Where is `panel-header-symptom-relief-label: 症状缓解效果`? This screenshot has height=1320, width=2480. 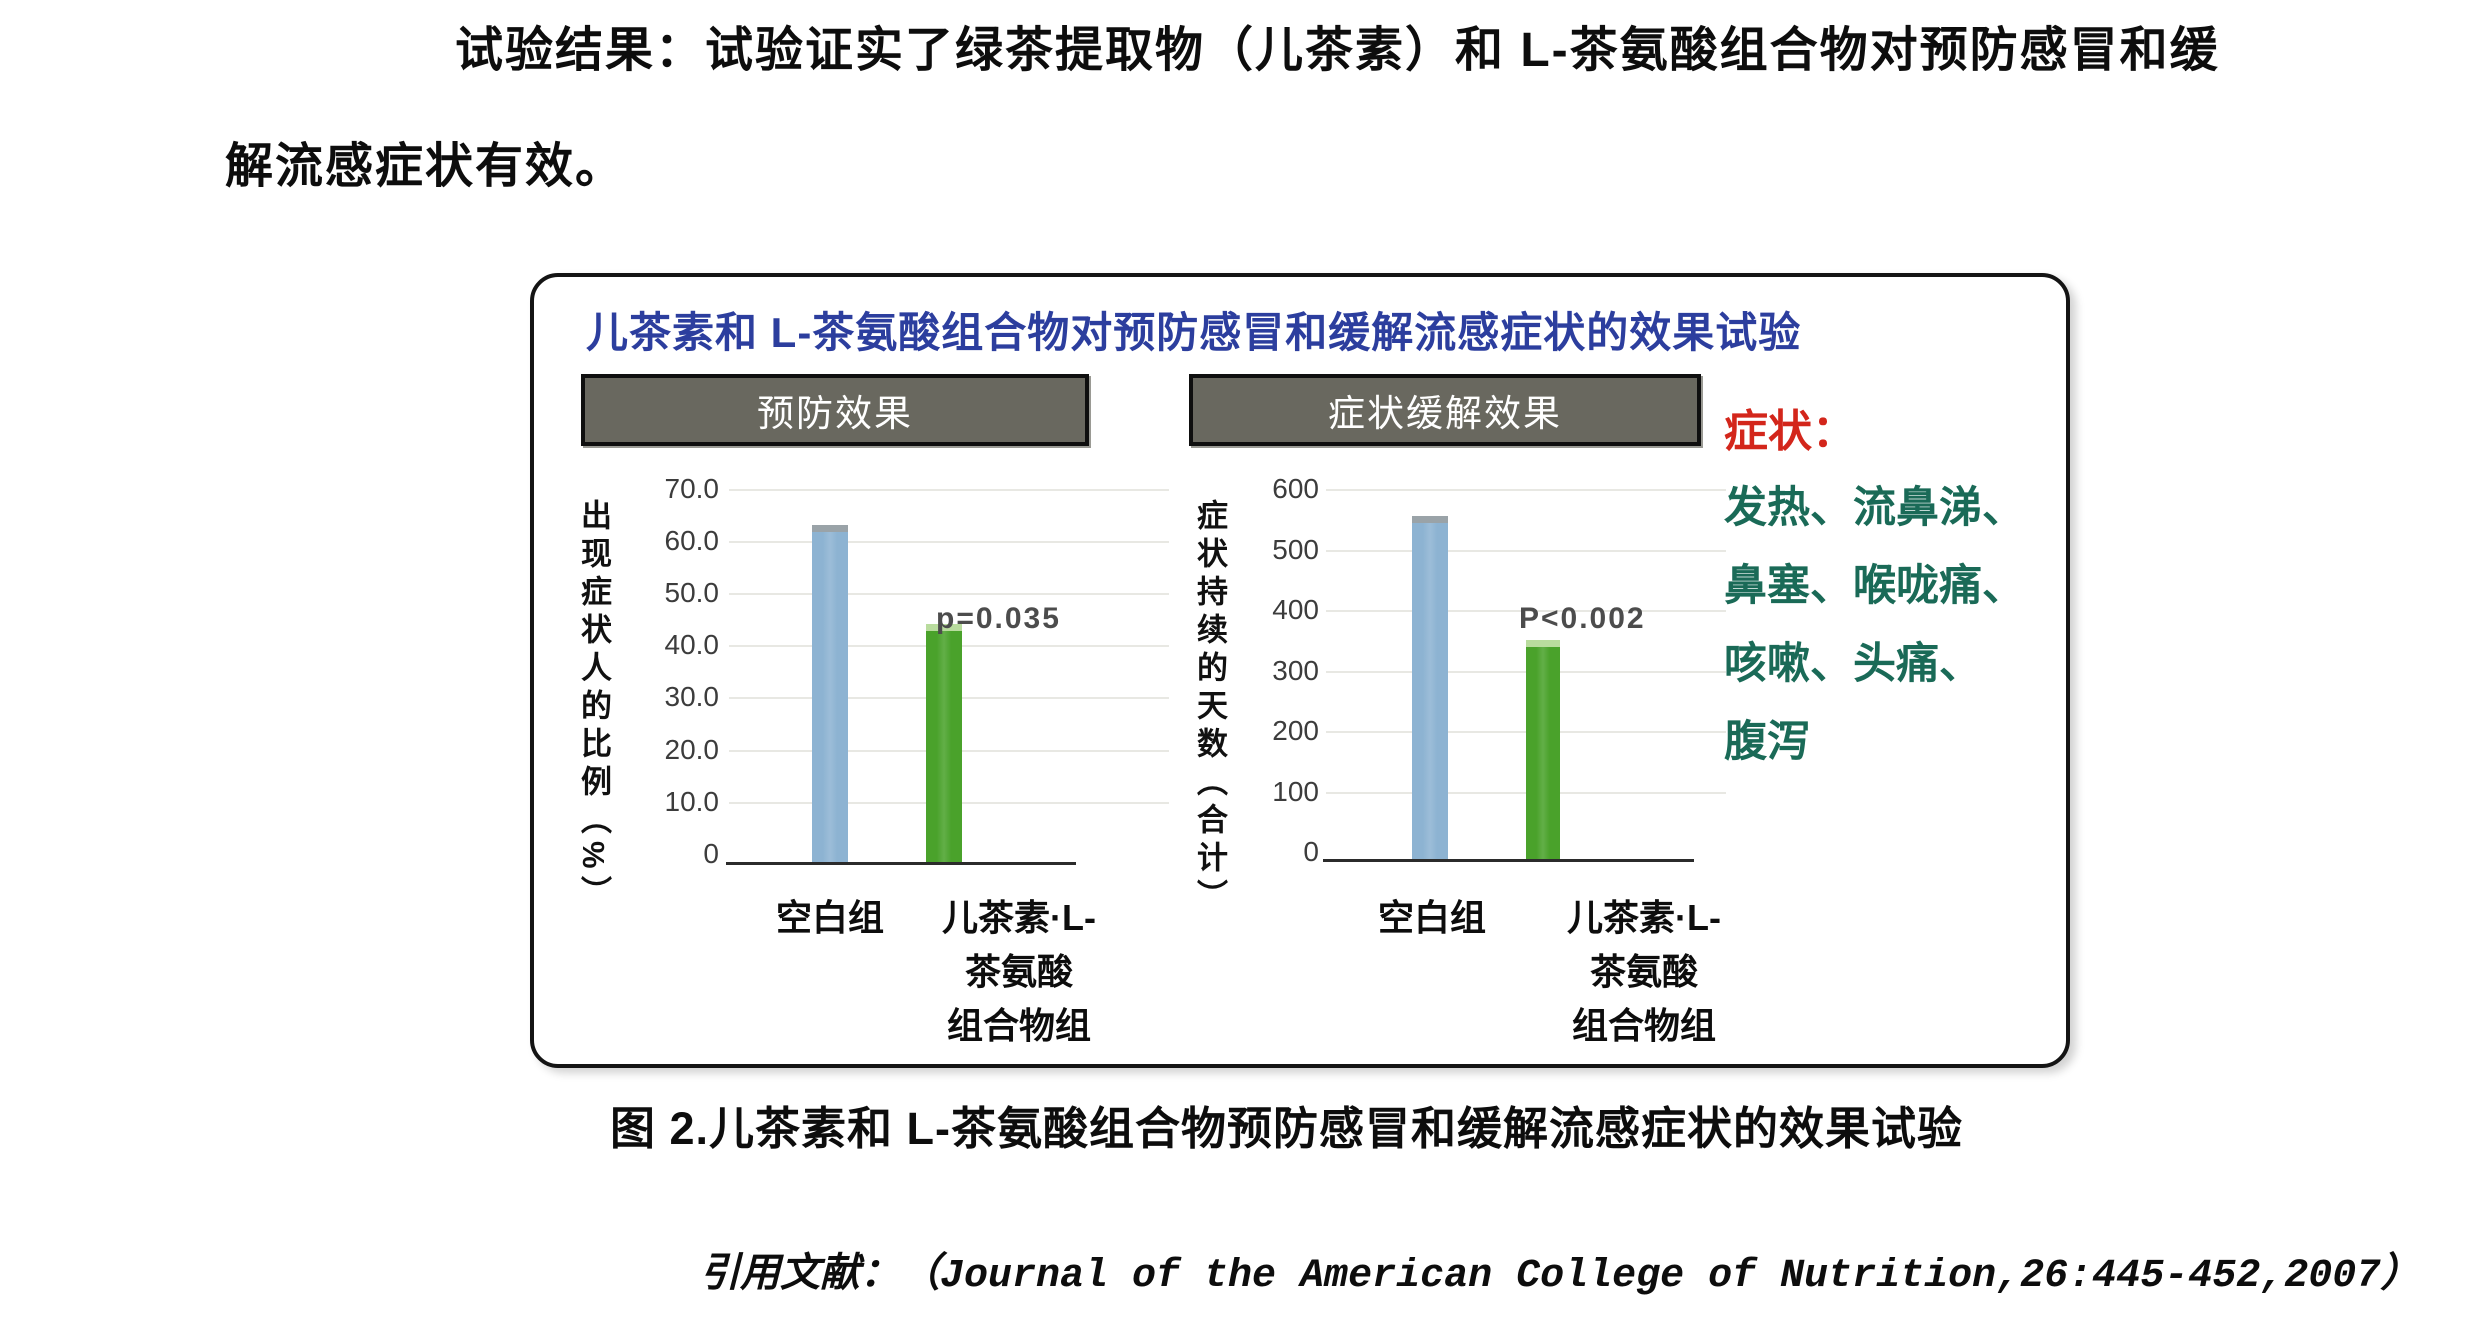
panel-header-symptom-relief-label: 症状缓解效果 is located at coordinates (1445, 413).